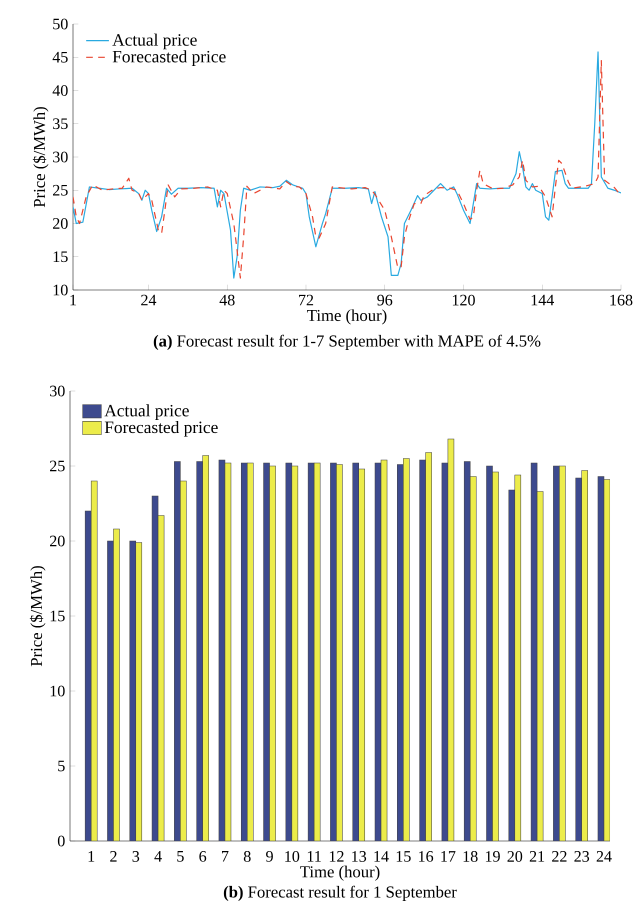 This screenshot has width=639, height=913. I want to click on x-tick-label: 22, so click(559, 856).